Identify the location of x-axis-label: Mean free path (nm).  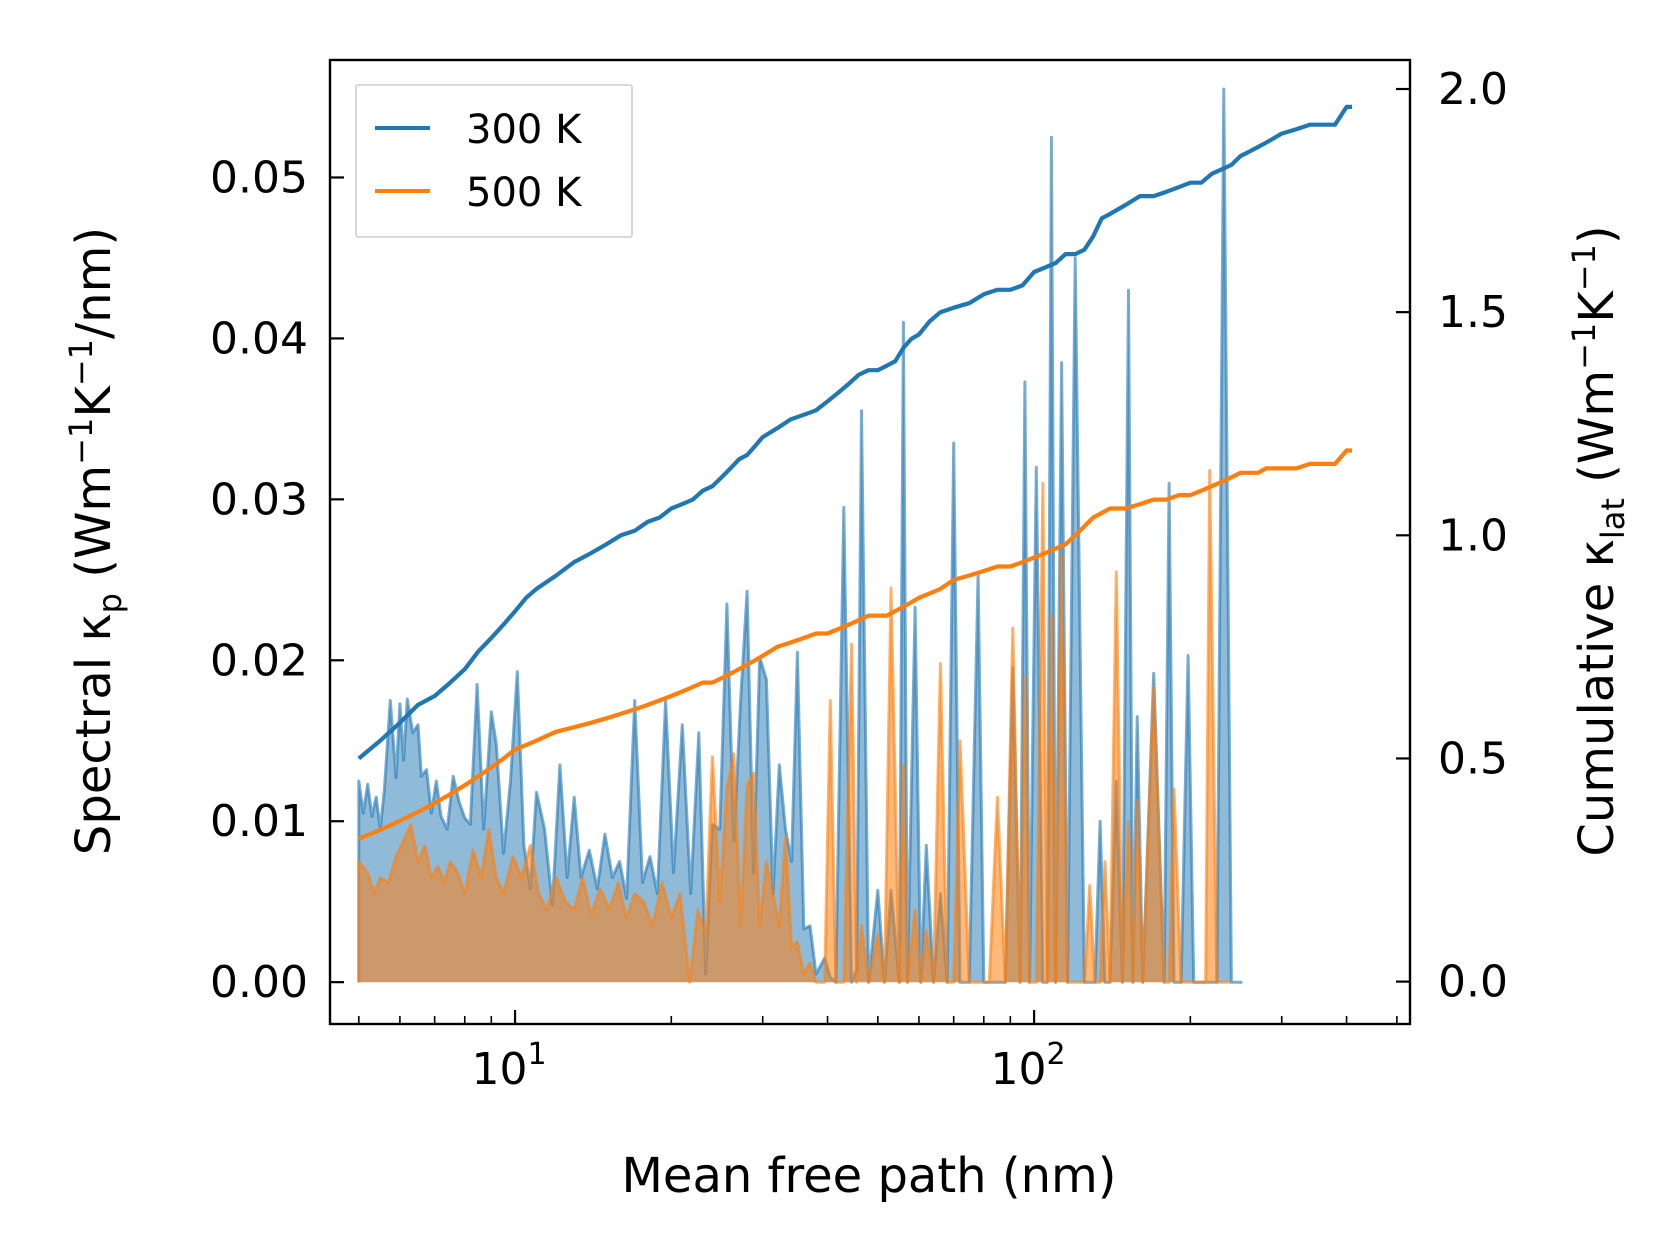
(869, 1176).